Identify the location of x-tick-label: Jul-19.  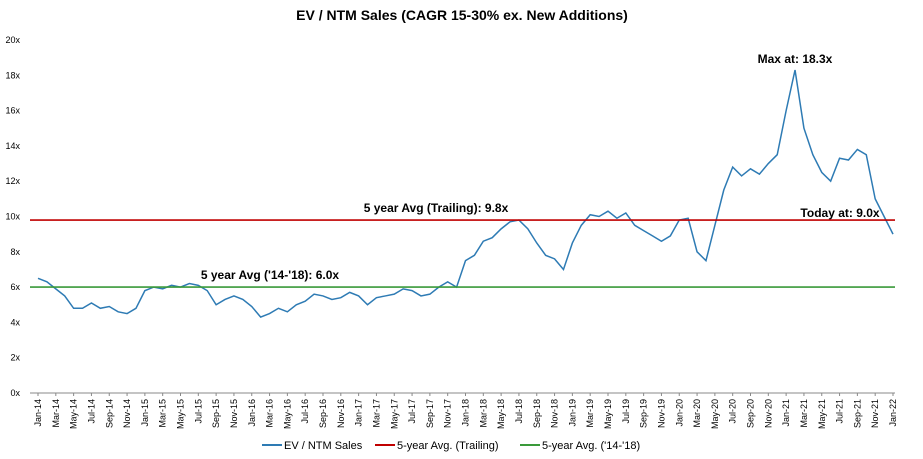
(626, 411).